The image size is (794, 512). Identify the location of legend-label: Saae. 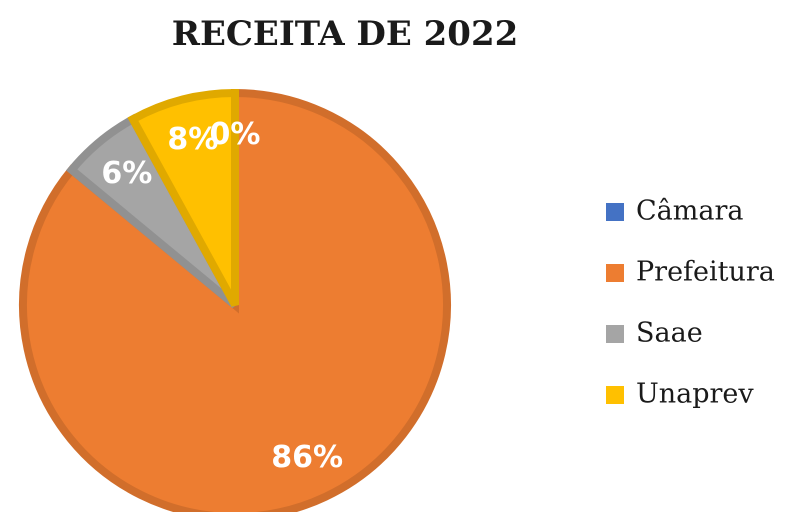
(669, 333).